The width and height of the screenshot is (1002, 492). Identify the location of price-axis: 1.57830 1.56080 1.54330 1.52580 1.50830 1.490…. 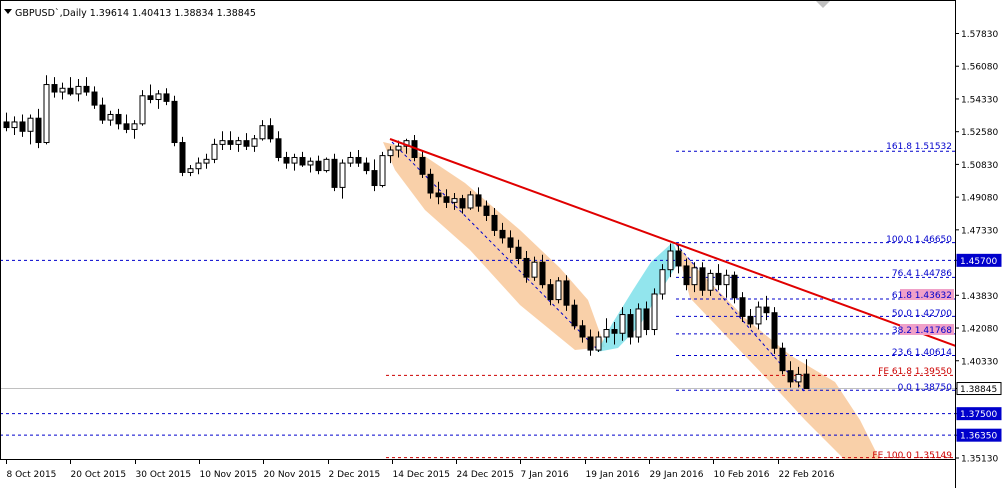
(978, 244).